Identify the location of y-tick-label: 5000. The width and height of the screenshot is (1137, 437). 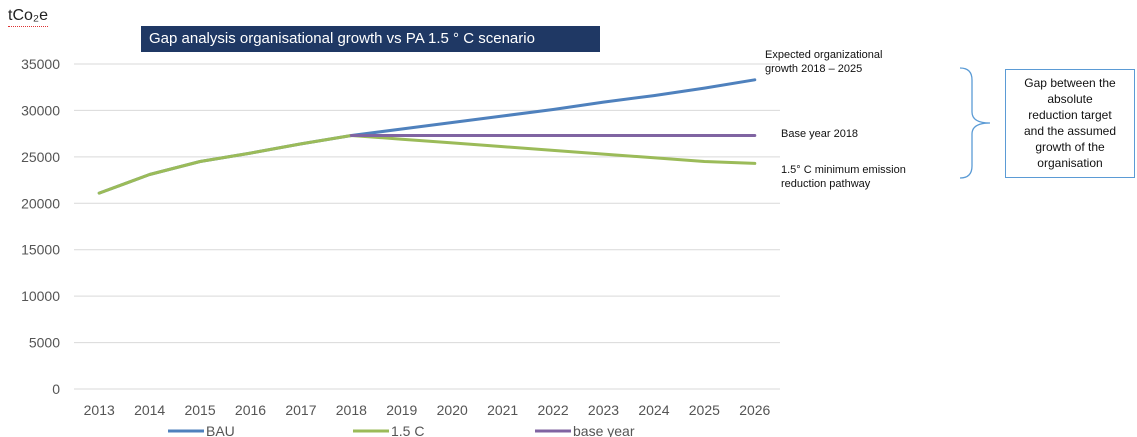
(44, 343).